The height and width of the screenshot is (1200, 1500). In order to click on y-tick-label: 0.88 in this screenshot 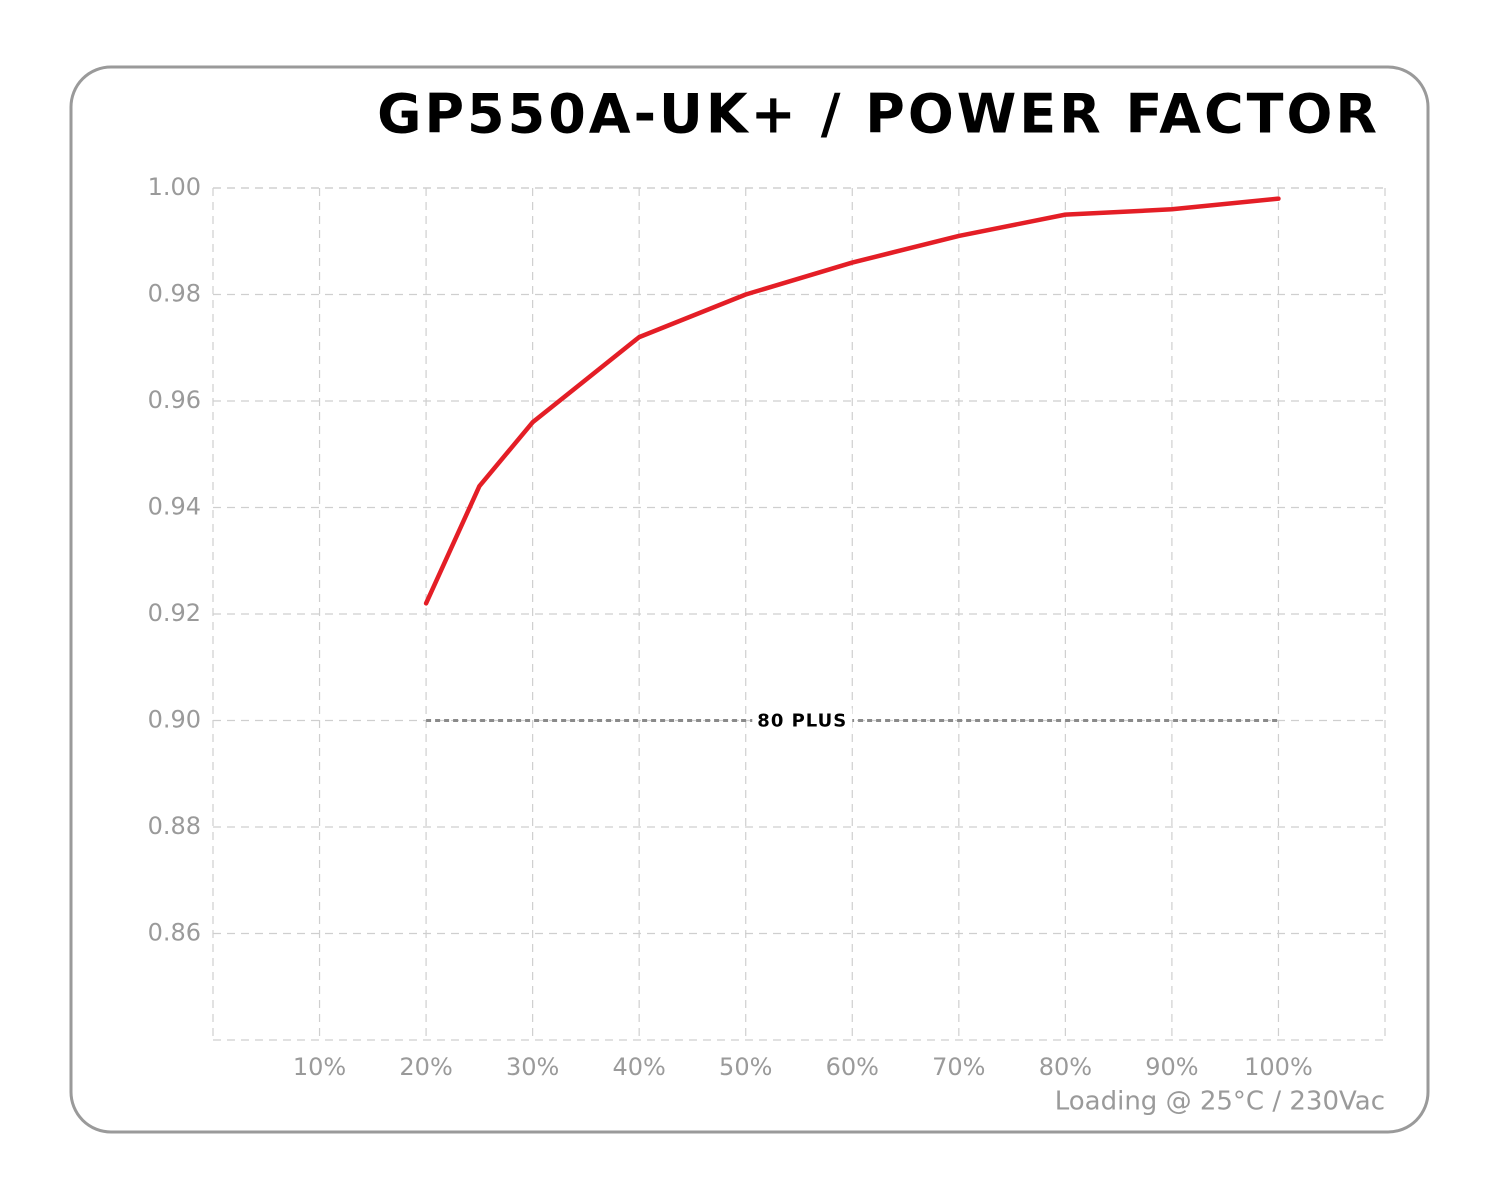, I will do `click(174, 826)`.